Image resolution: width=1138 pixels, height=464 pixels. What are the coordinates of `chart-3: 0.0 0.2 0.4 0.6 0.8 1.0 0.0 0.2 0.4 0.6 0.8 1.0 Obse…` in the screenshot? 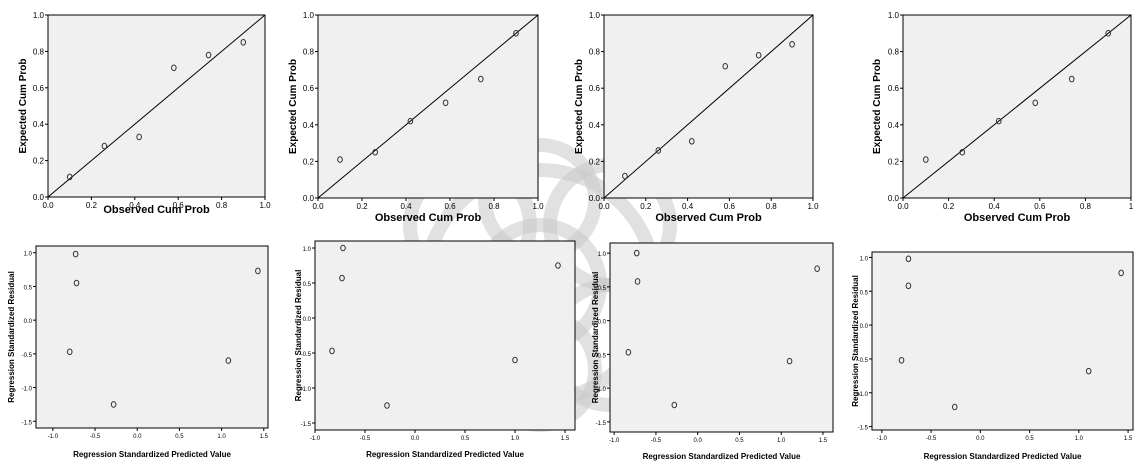 It's located at (696, 117).